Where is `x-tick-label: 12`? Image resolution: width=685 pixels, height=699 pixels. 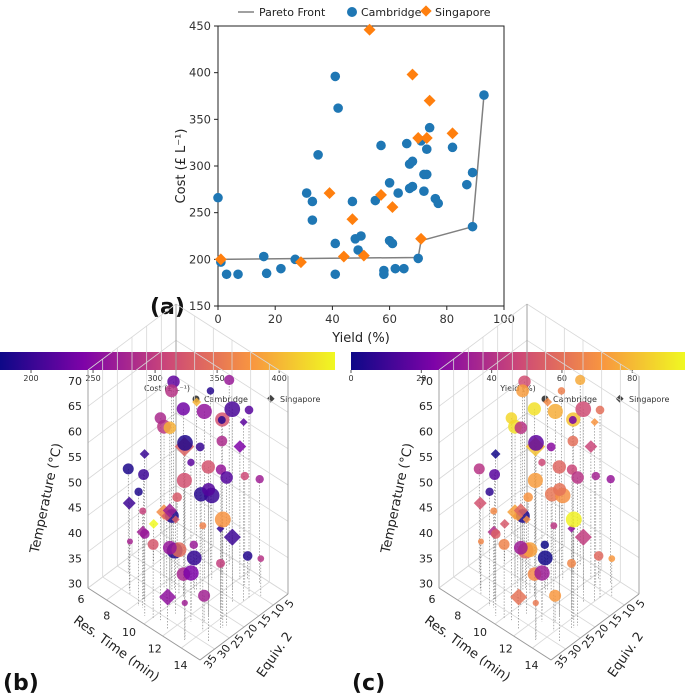
x-tick-label: 12 is located at coordinates (155, 649).